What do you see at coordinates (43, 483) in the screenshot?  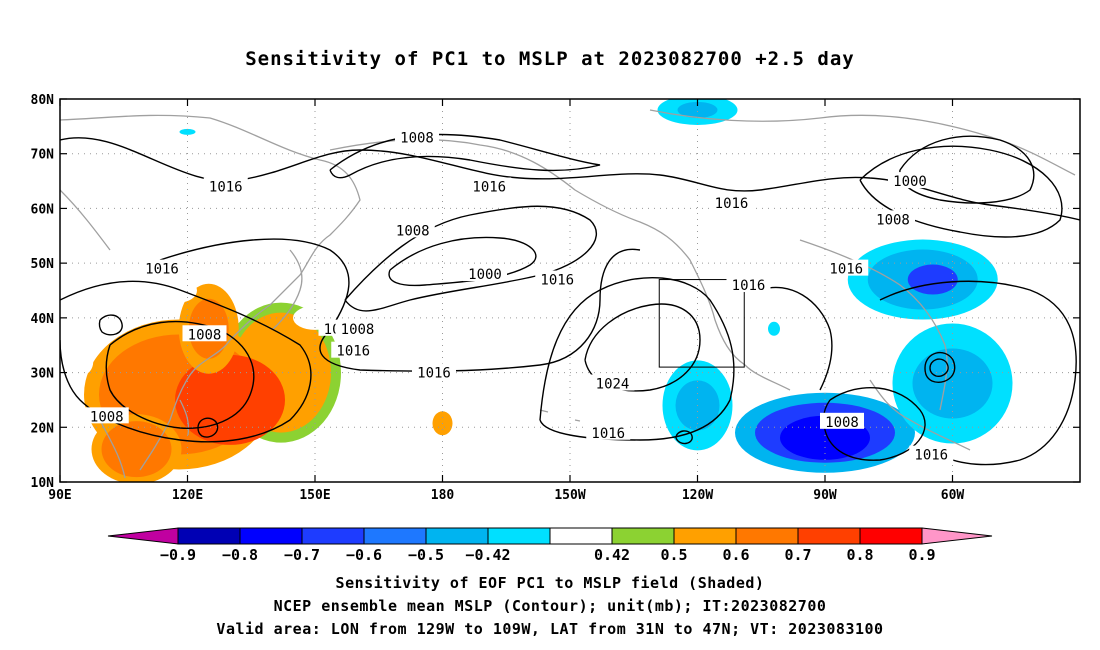 I see `lat-label: 10N` at bounding box center [43, 483].